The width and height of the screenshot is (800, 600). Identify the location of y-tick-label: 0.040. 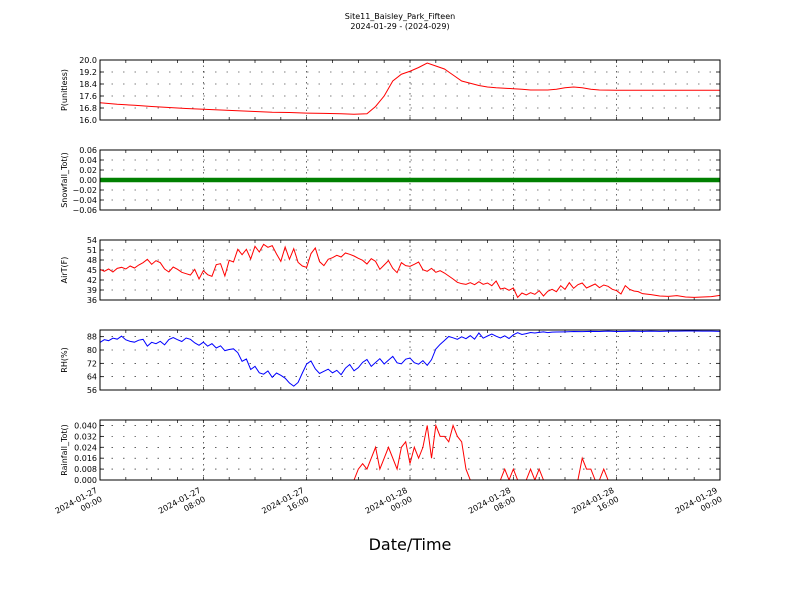
(85, 425).